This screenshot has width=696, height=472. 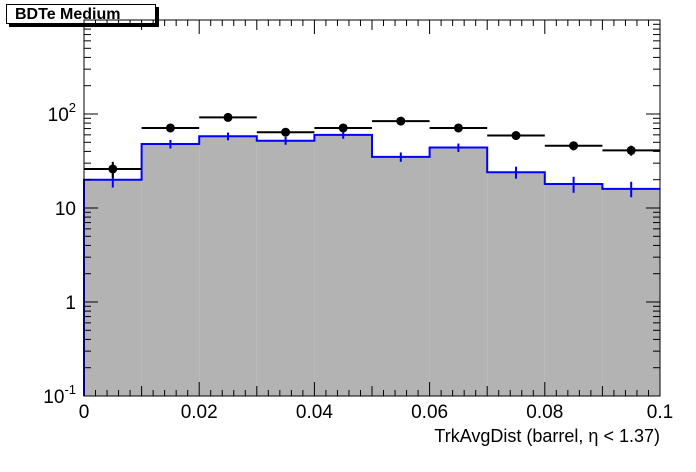 What do you see at coordinates (544, 412) in the screenshot?
I see `x-tick-label: 0.08` at bounding box center [544, 412].